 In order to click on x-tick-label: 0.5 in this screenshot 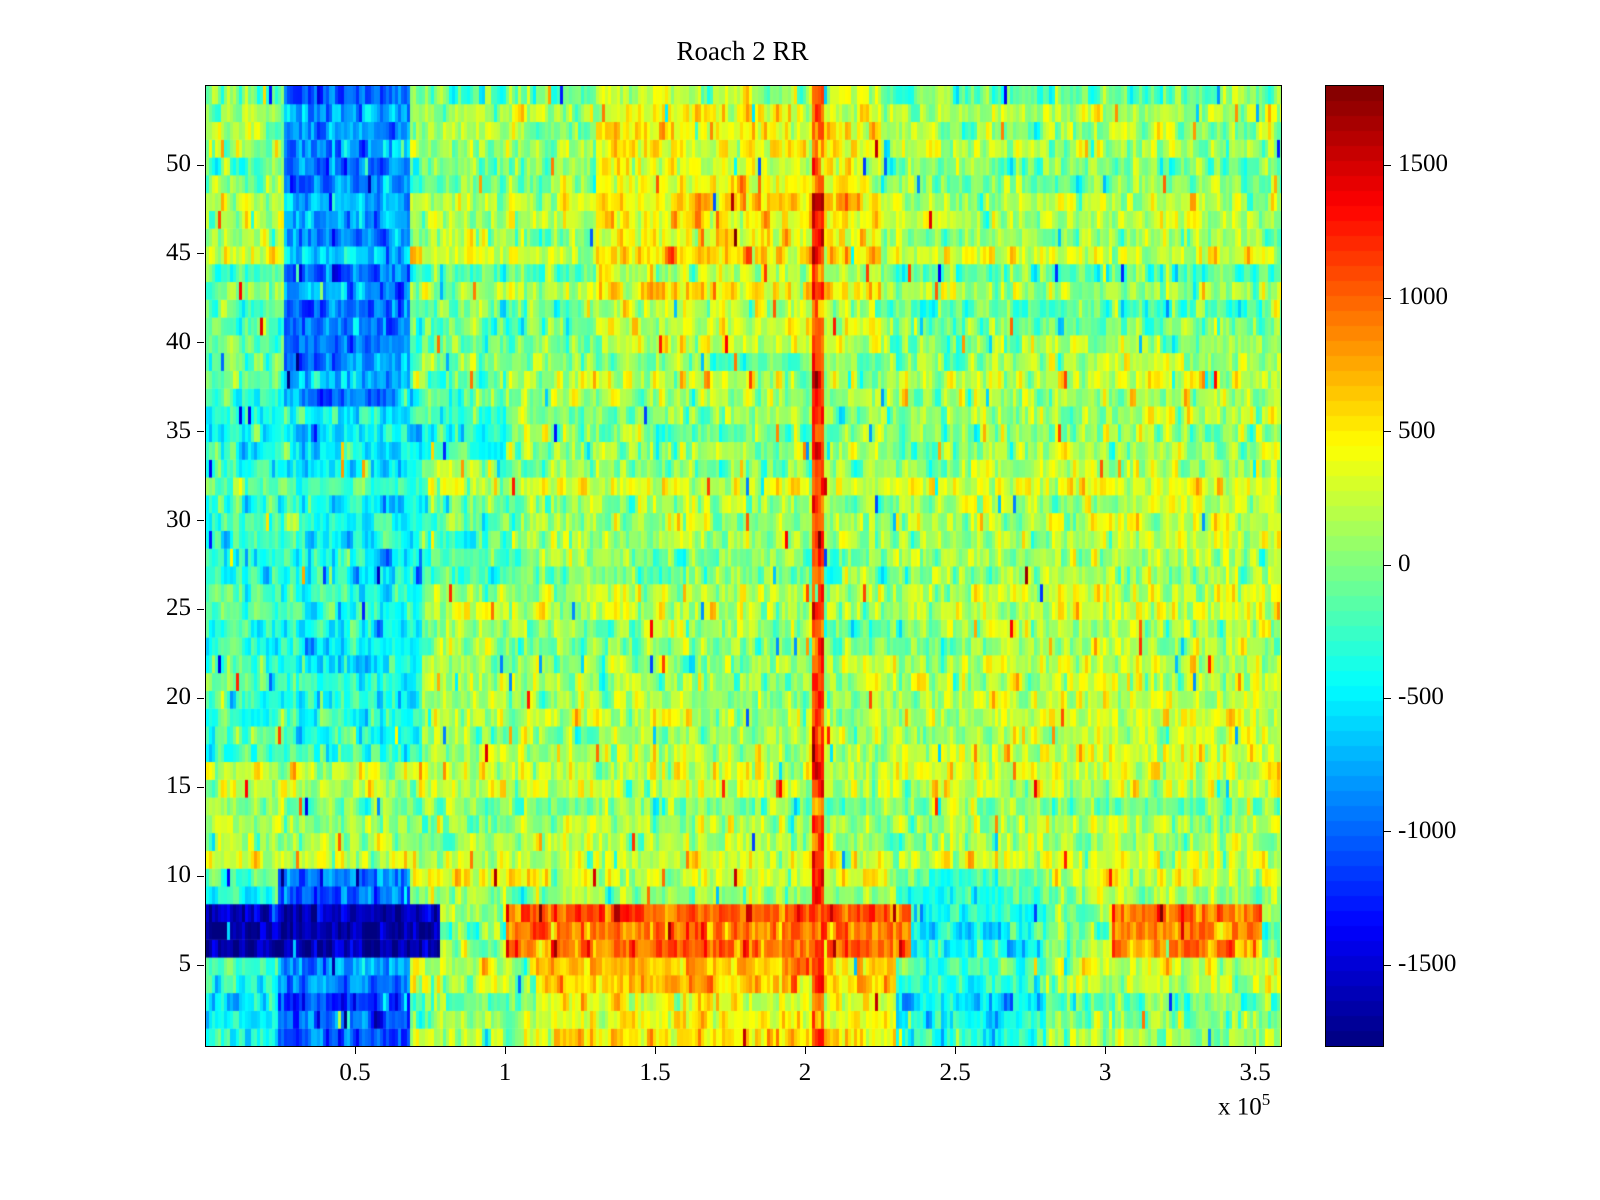, I will do `click(355, 1072)`.